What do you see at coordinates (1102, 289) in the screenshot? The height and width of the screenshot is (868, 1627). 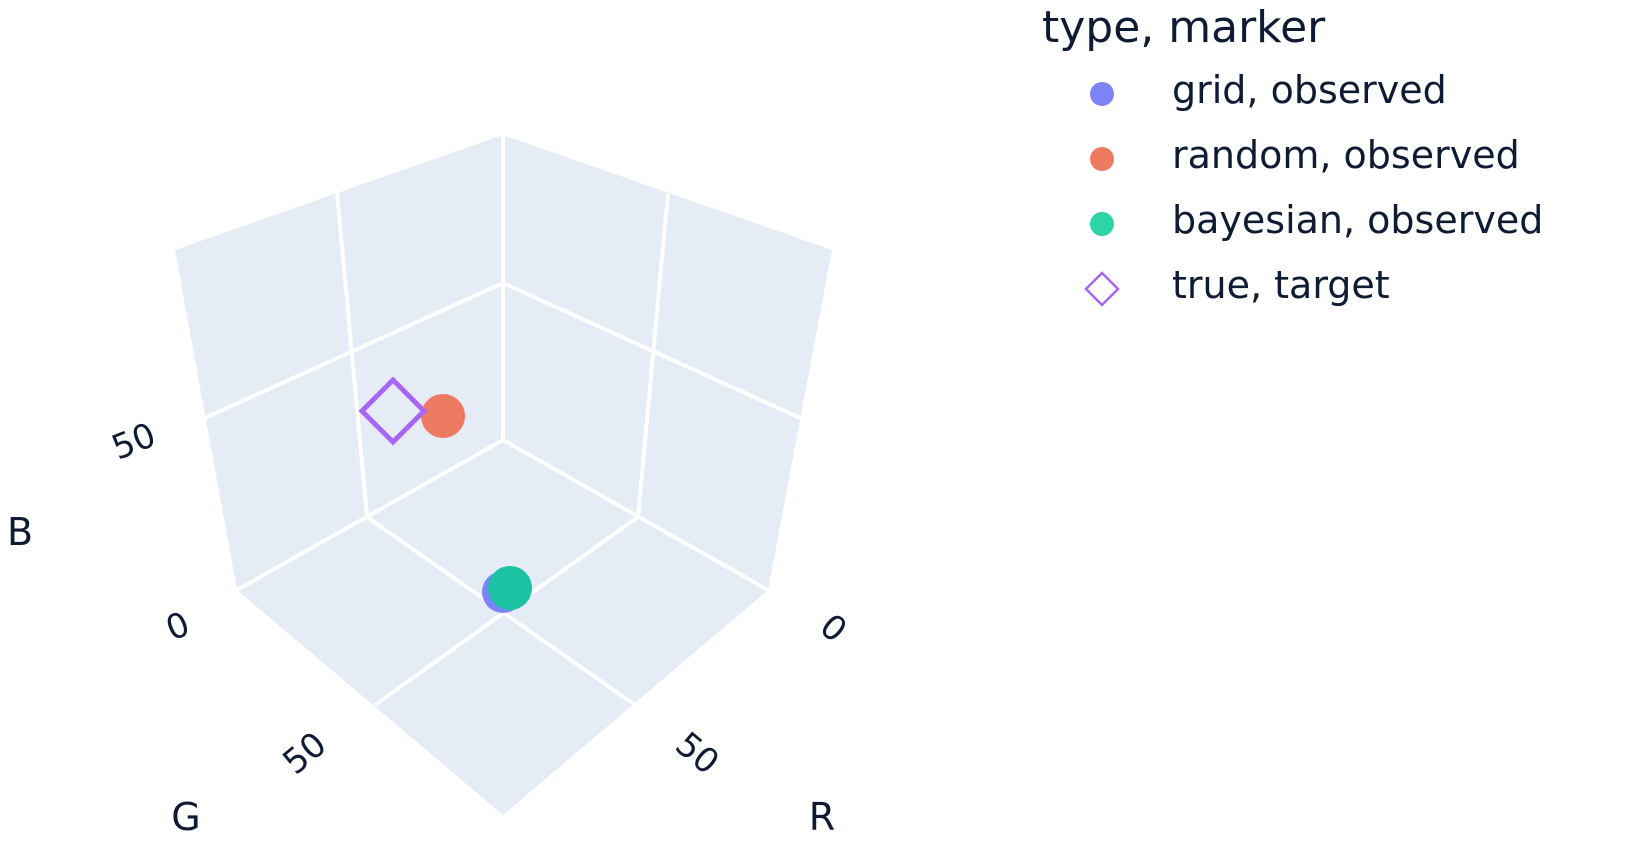 I see `diamond-open-marker-icon` at bounding box center [1102, 289].